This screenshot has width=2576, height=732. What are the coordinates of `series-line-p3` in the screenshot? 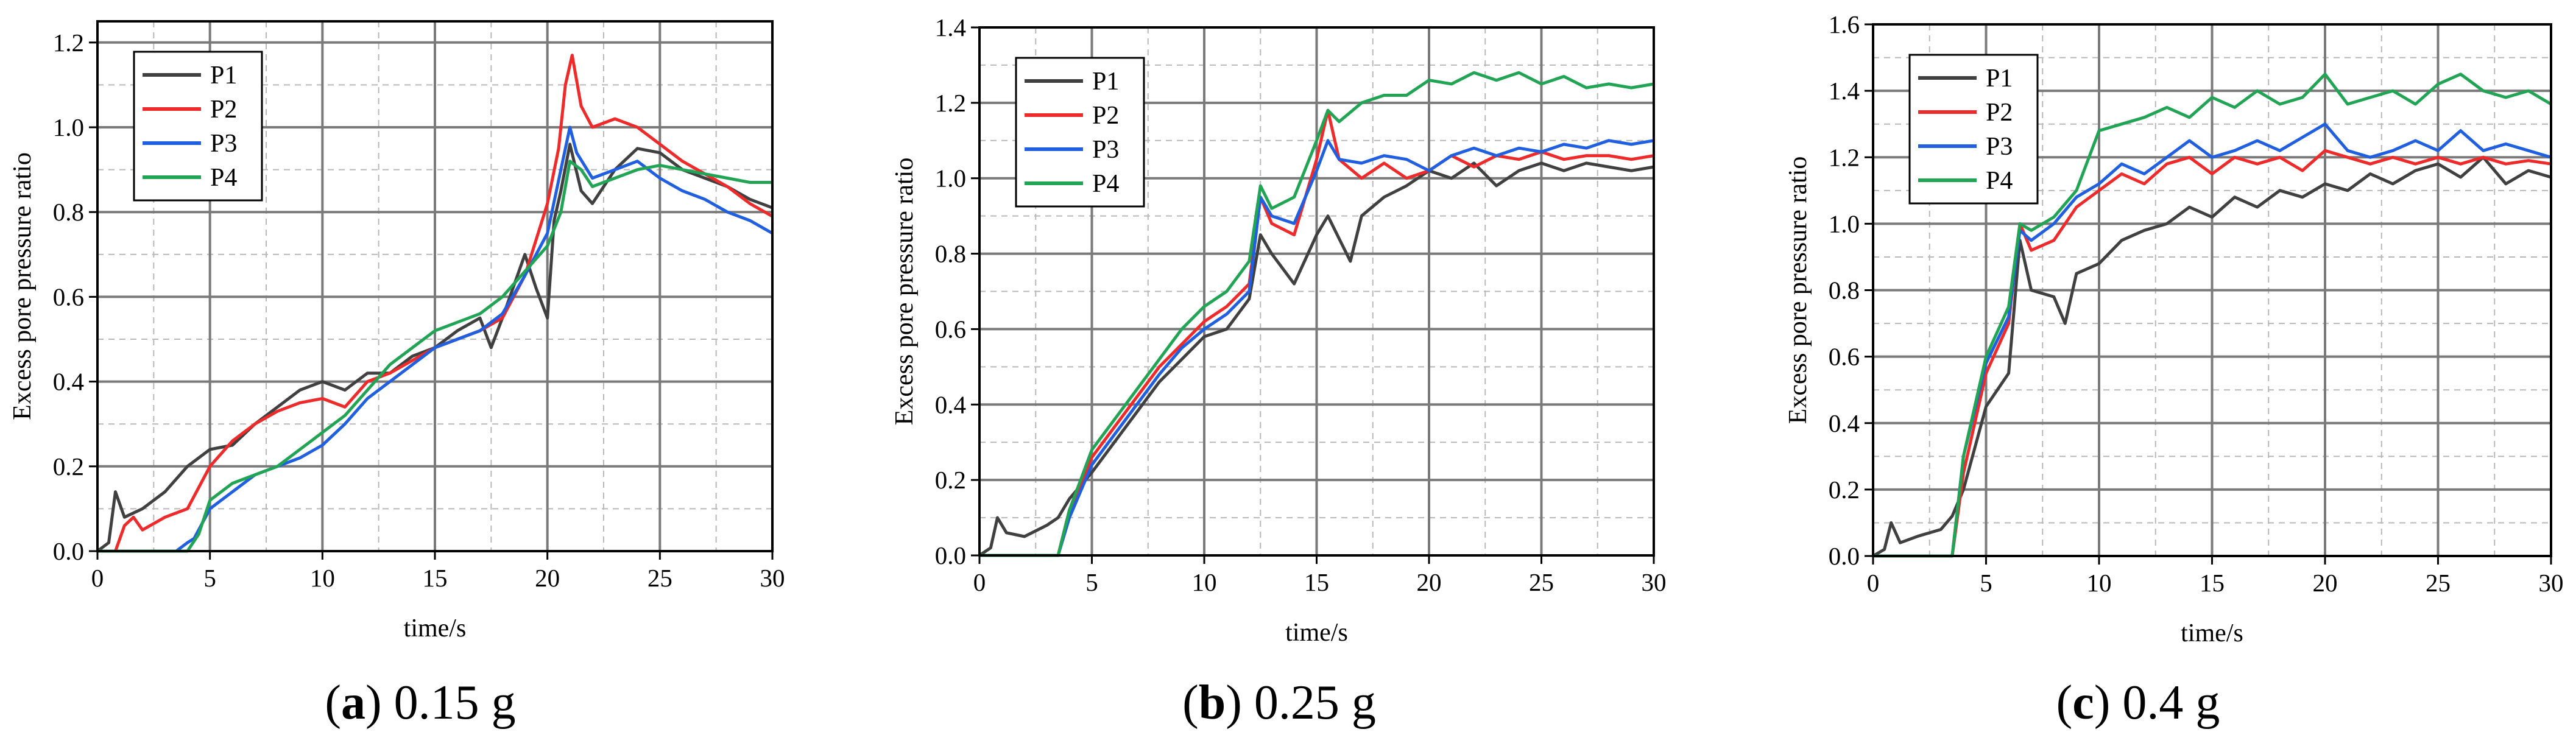 It's located at (1316, 348).